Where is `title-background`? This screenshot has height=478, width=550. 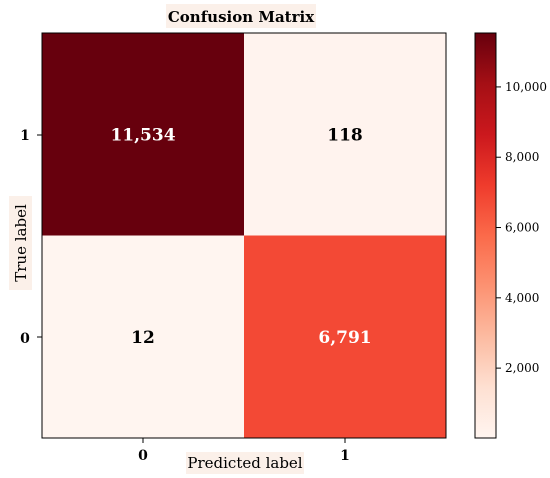 title-background is located at coordinates (241, 16).